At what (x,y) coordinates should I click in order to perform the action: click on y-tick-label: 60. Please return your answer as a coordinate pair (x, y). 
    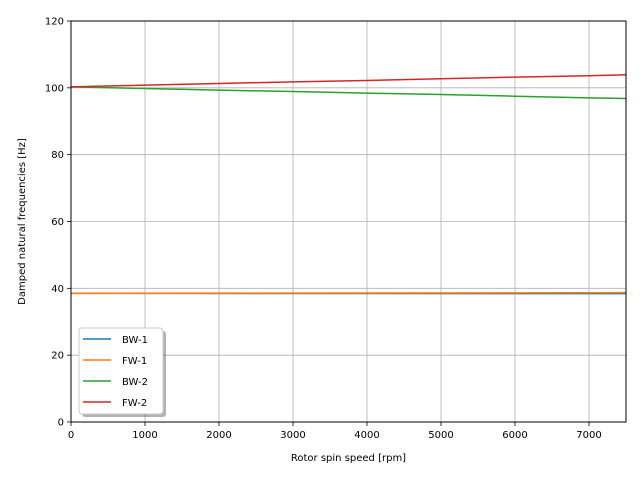
    Looking at the image, I should click on (57, 222).